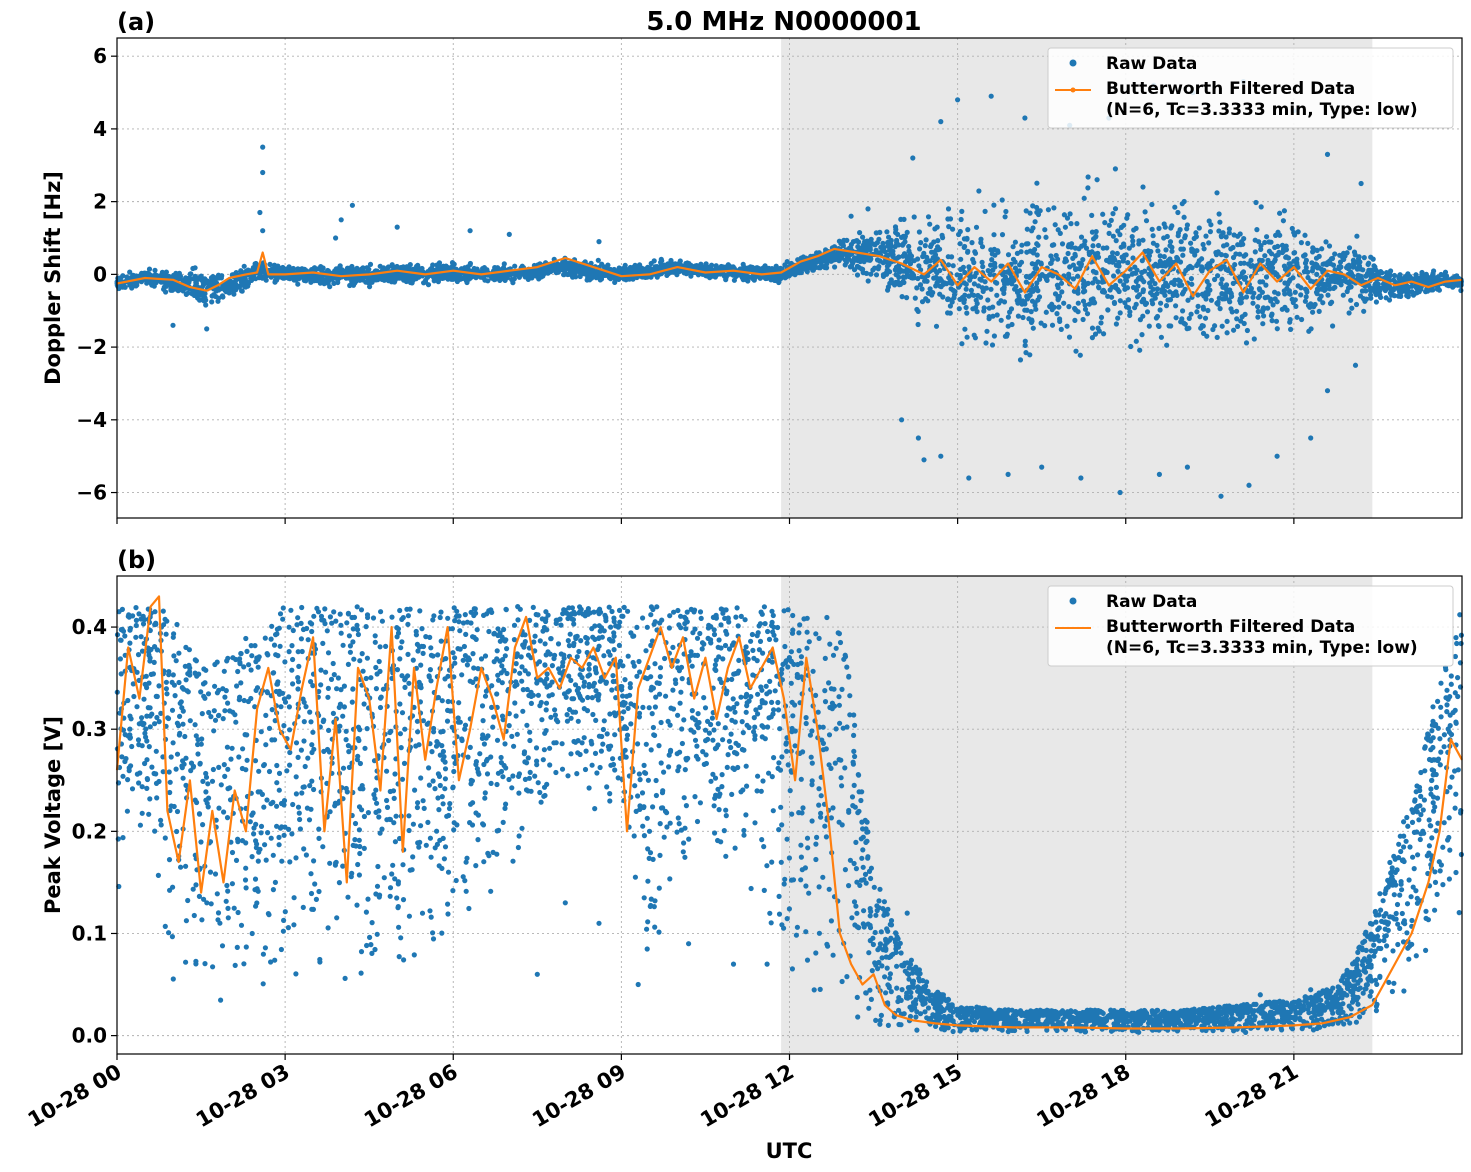 This screenshot has height=1172, width=1471. I want to click on legend-raw-label-b: Raw Data, so click(1151, 602).